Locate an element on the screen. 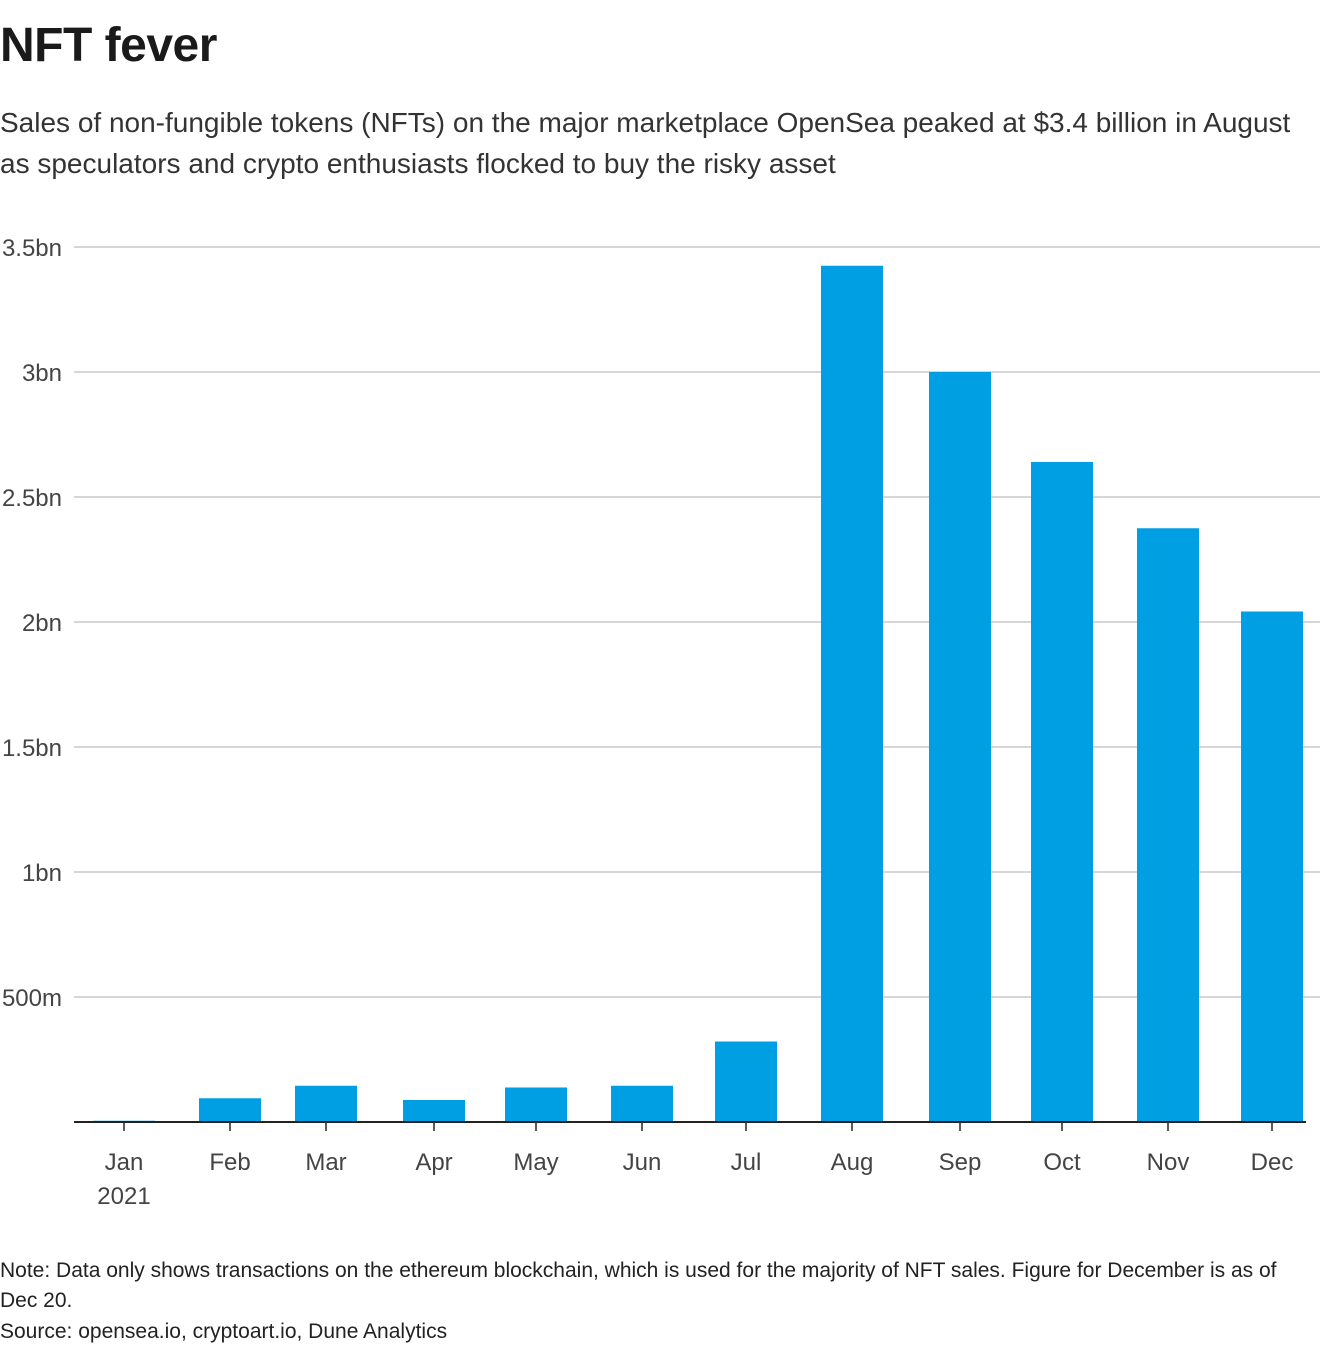 The image size is (1320, 1354). x-tick-label: Oct is located at coordinates (1062, 1162).